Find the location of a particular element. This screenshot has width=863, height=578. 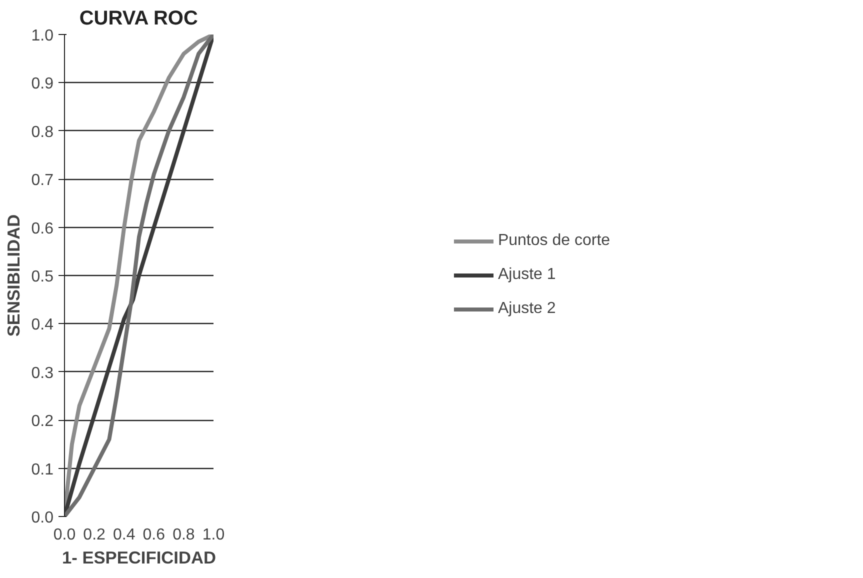

y-axis-title: SENSIBILIDAD is located at coordinates (13, 275).